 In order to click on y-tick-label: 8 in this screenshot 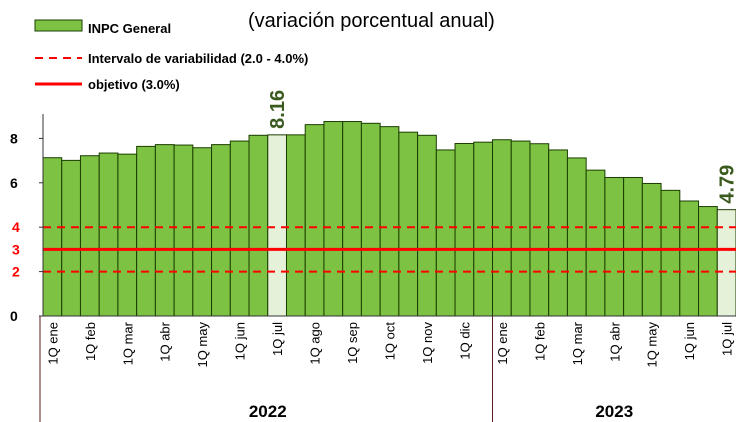, I will do `click(14, 138)`.